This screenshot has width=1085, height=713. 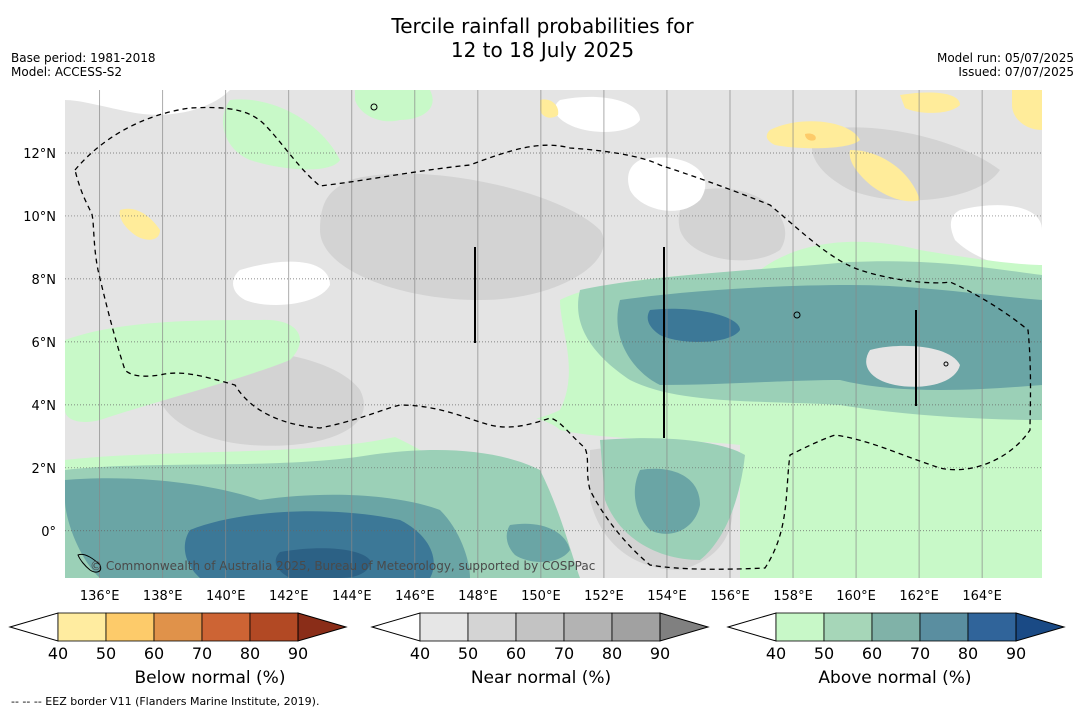 What do you see at coordinates (44, 469) in the screenshot?
I see `latitude-label: 2°N` at bounding box center [44, 469].